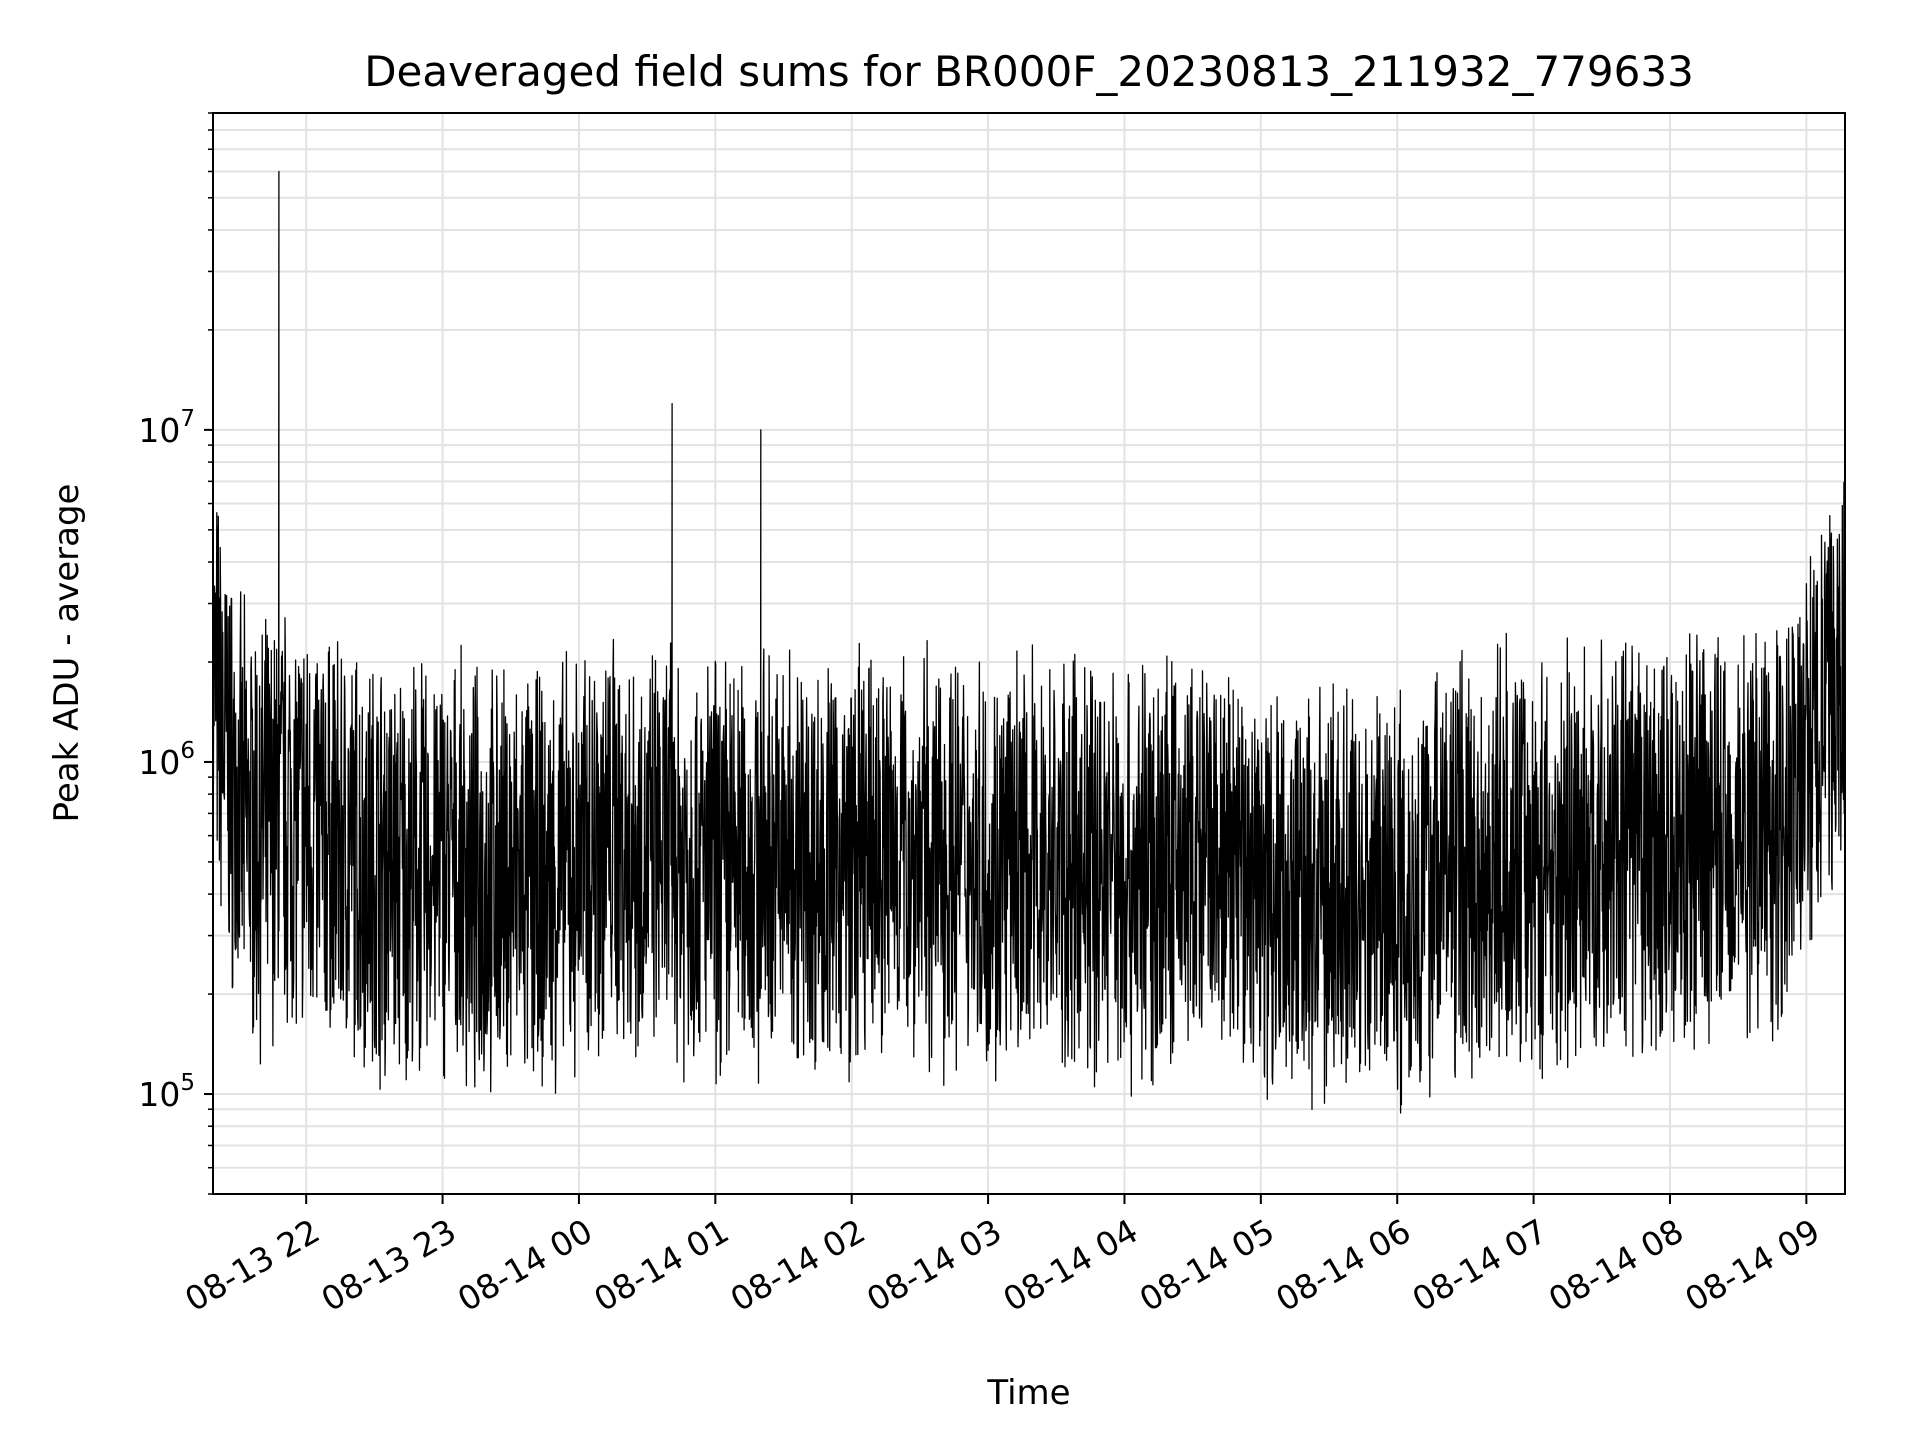  What do you see at coordinates (166, 1092) in the screenshot?
I see `y-tick-label: 10⁵` at bounding box center [166, 1092].